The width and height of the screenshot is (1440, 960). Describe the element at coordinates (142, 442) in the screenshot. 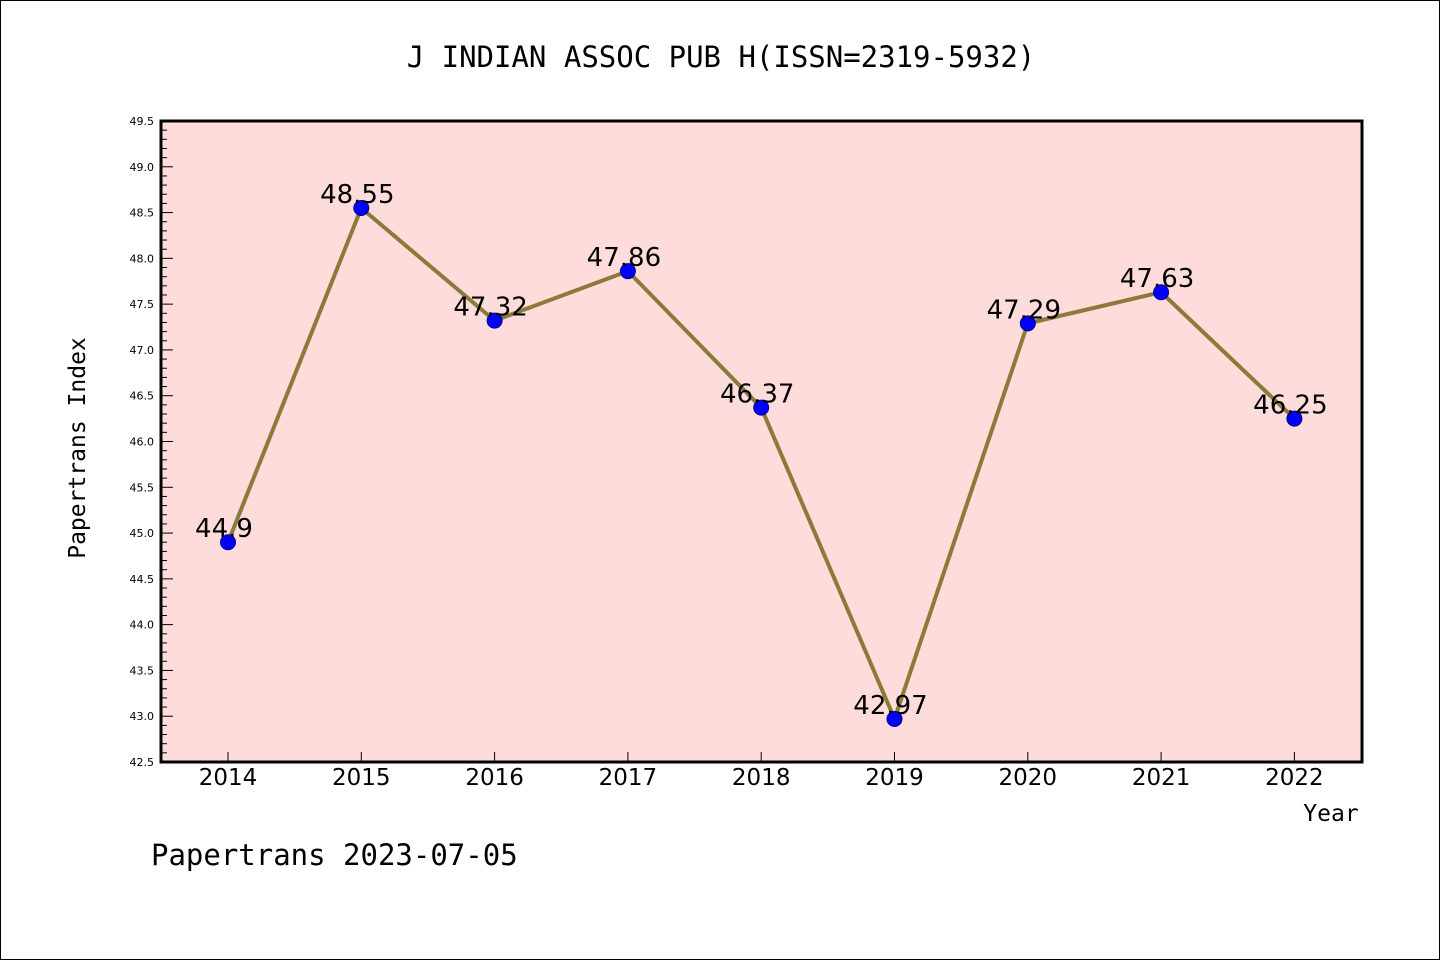

I see `y-tick-label: 46.0` at that location.